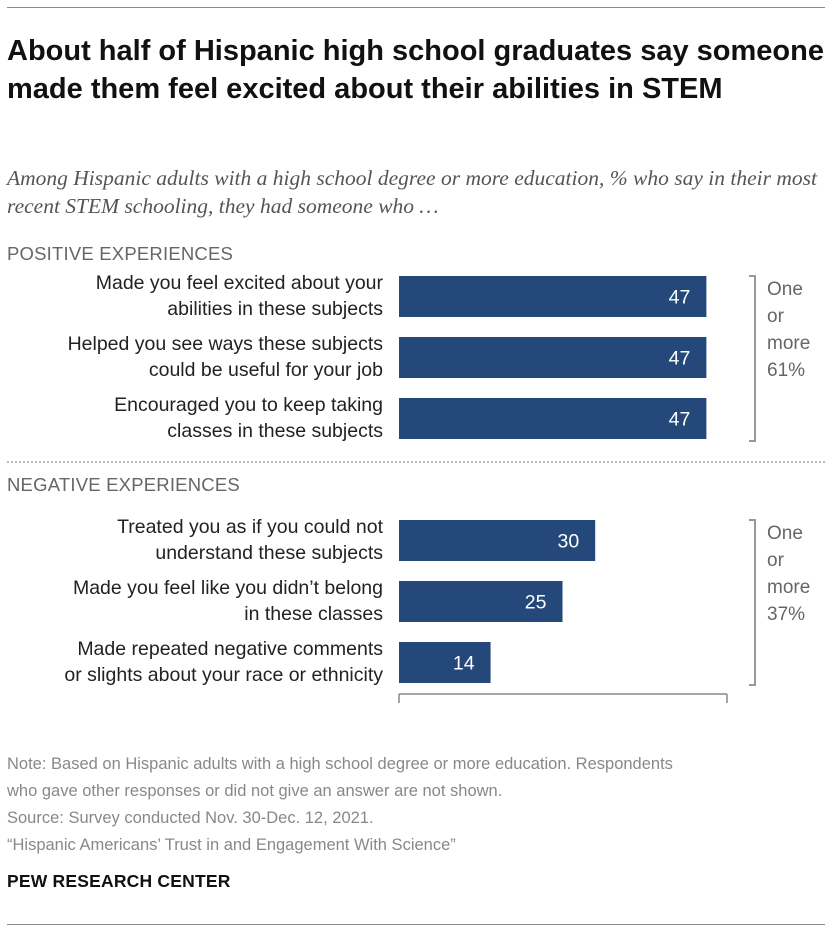 Image resolution: width=840 pixels, height=932 pixels. I want to click on category-label: Treated you as if you could not, so click(250, 527).